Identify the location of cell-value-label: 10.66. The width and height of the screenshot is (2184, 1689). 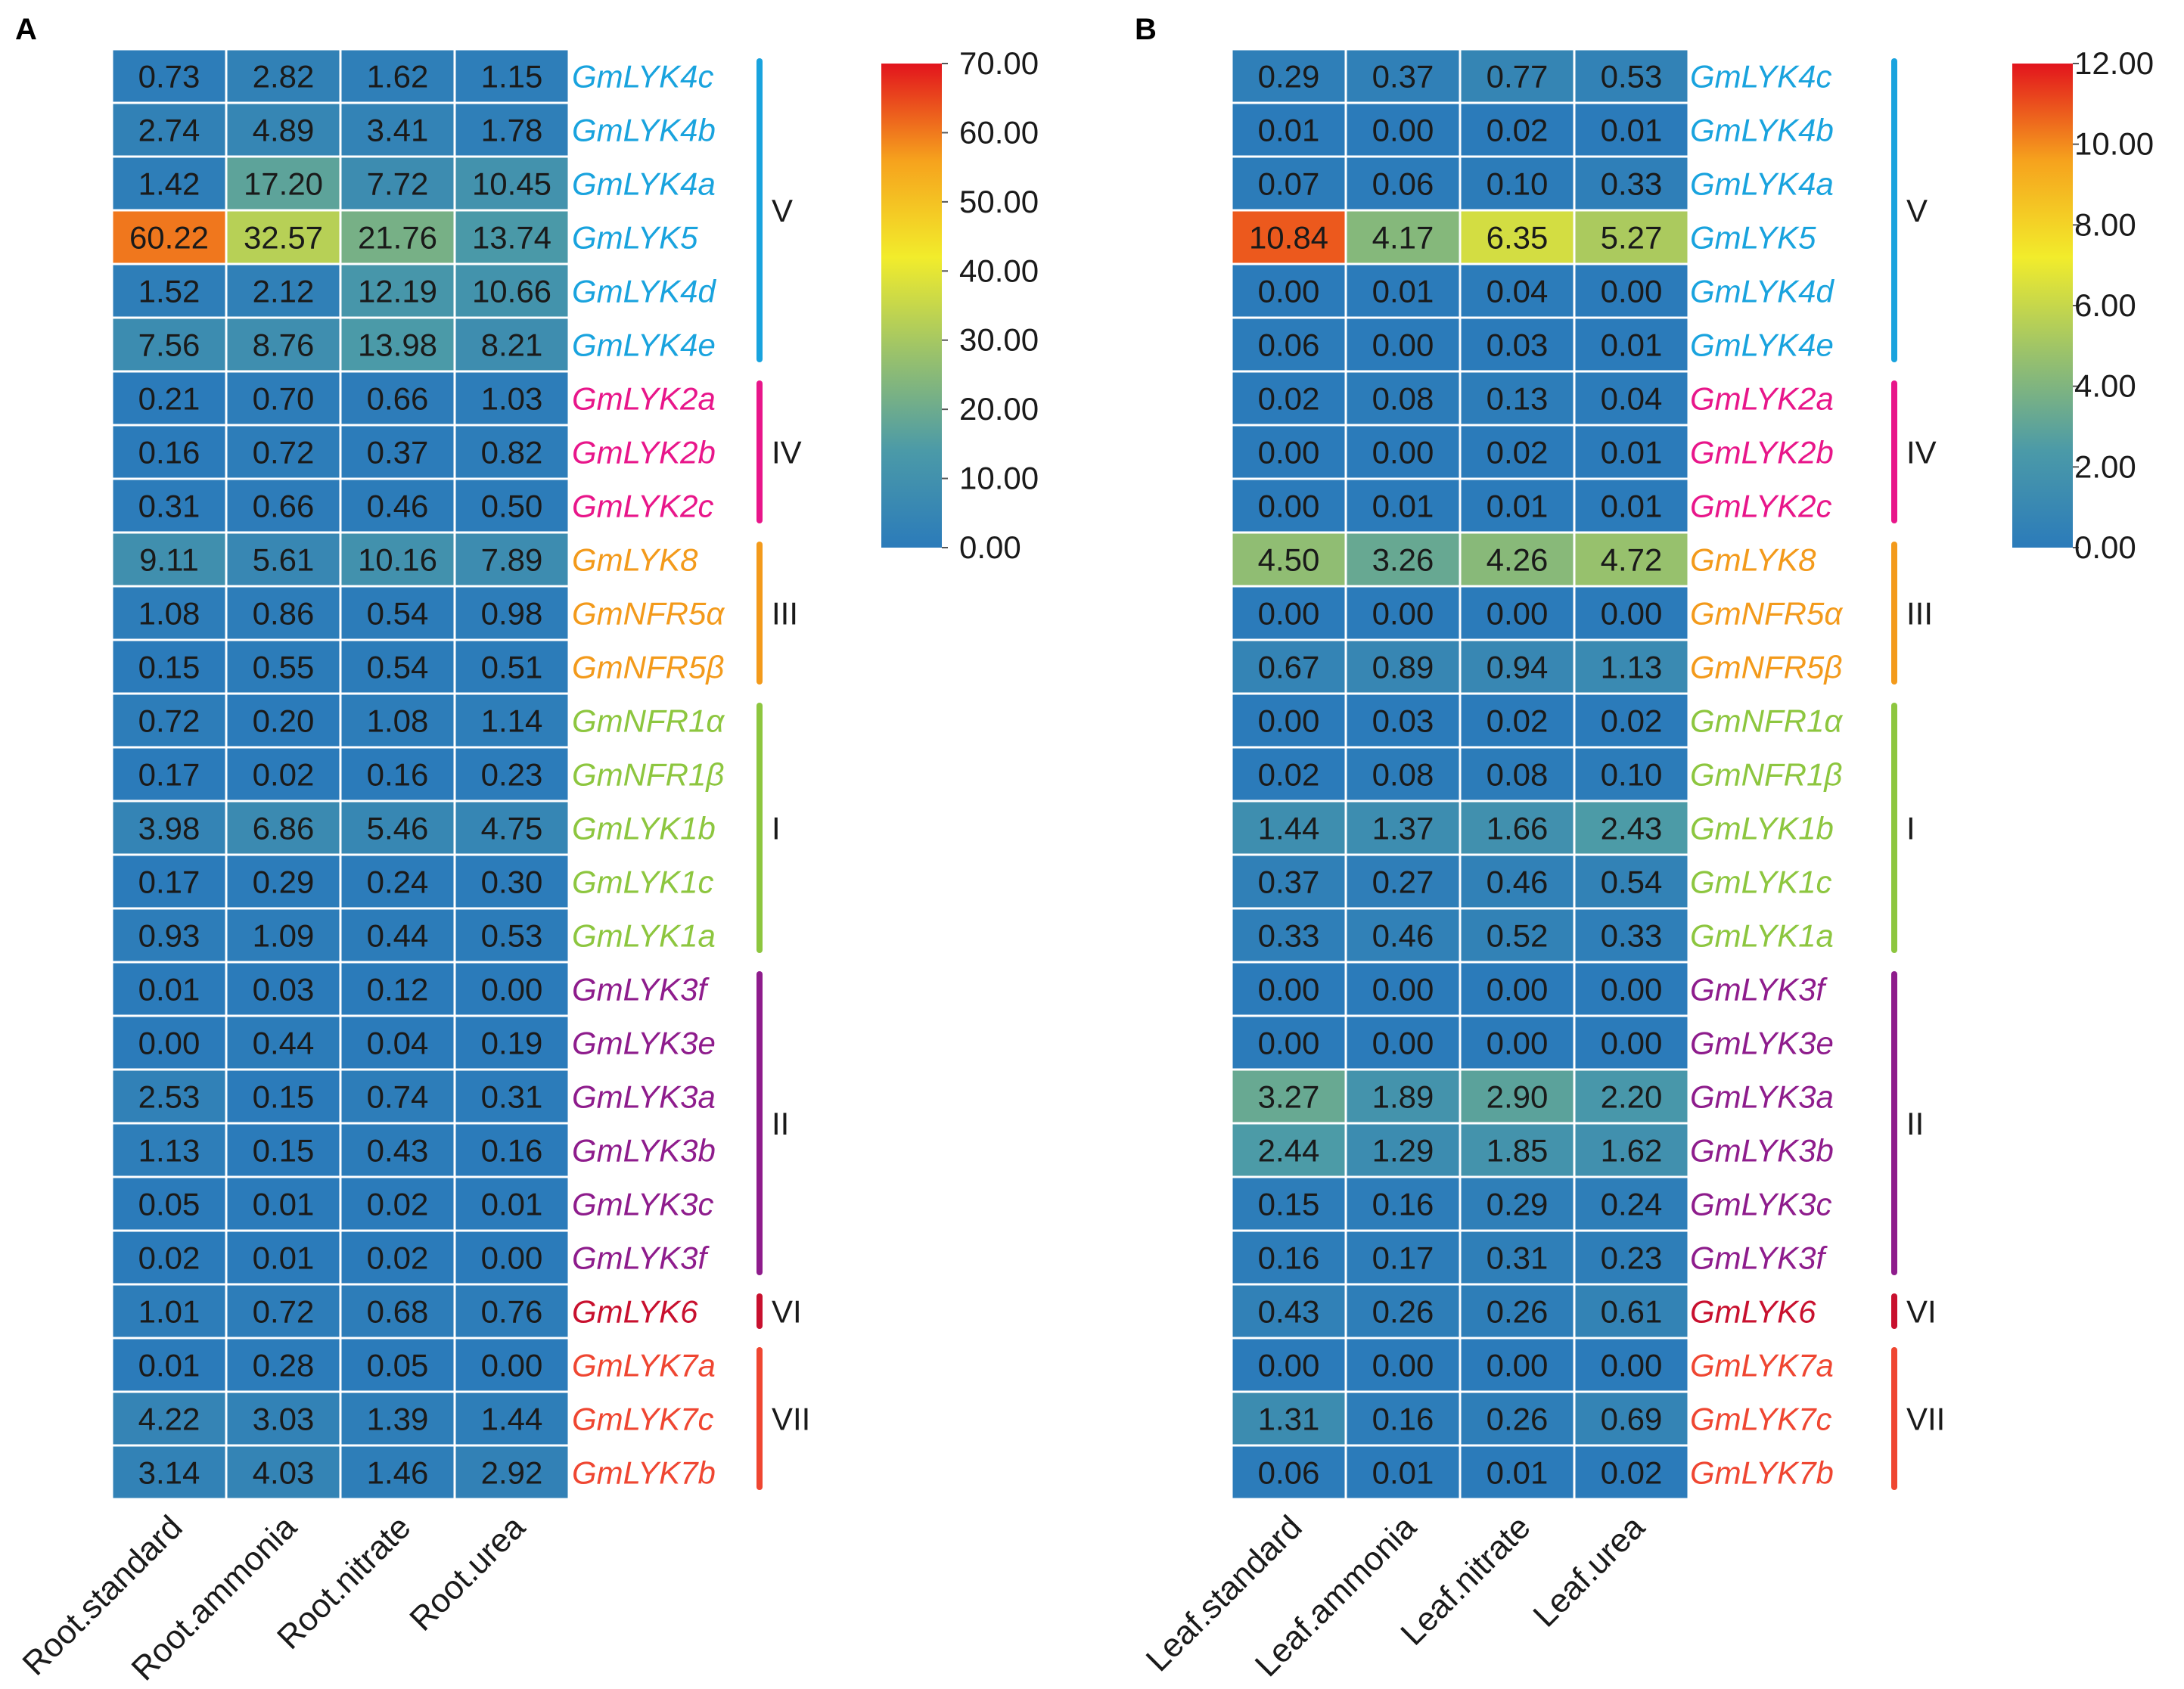
(511, 291).